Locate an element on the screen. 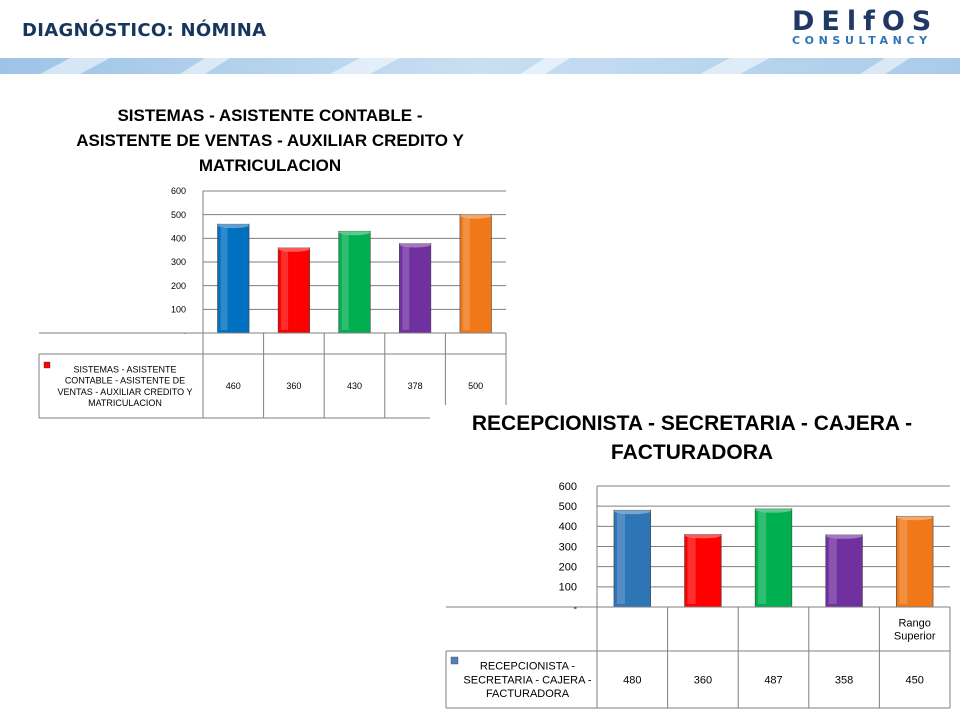 This screenshot has width=960, height=720. data-value-label: 450 is located at coordinates (915, 680).